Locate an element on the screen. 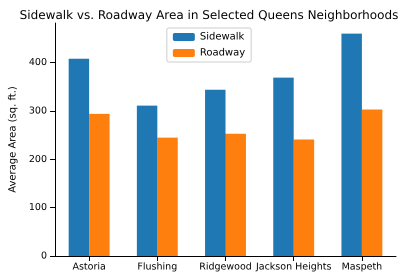 Image resolution: width=418 pixels, height=280 pixels. y-tick-label: 300 is located at coordinates (38, 110).